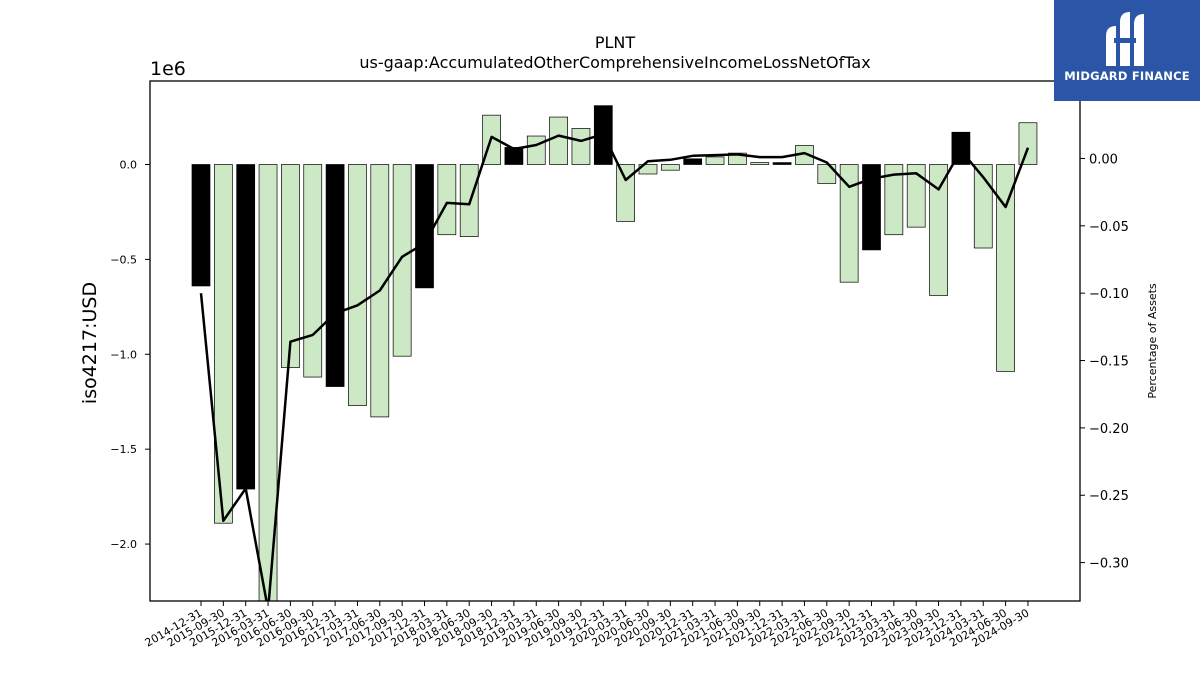  I want to click on y-tick-label: −0.5, so click(123, 259).